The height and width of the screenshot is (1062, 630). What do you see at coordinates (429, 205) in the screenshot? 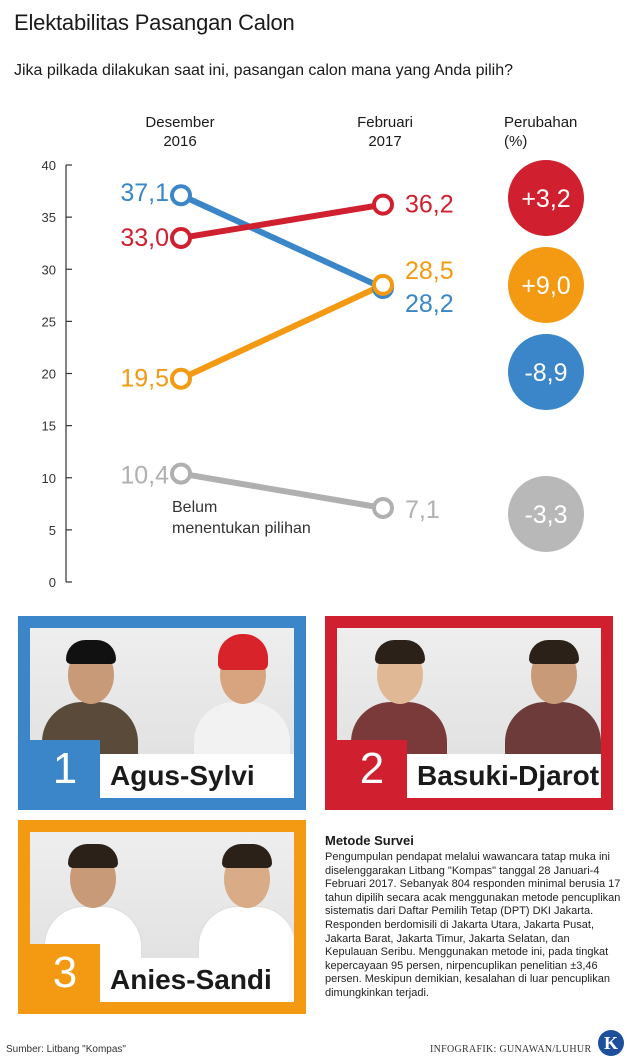
I see `data-label-basuki: 36,2` at bounding box center [429, 205].